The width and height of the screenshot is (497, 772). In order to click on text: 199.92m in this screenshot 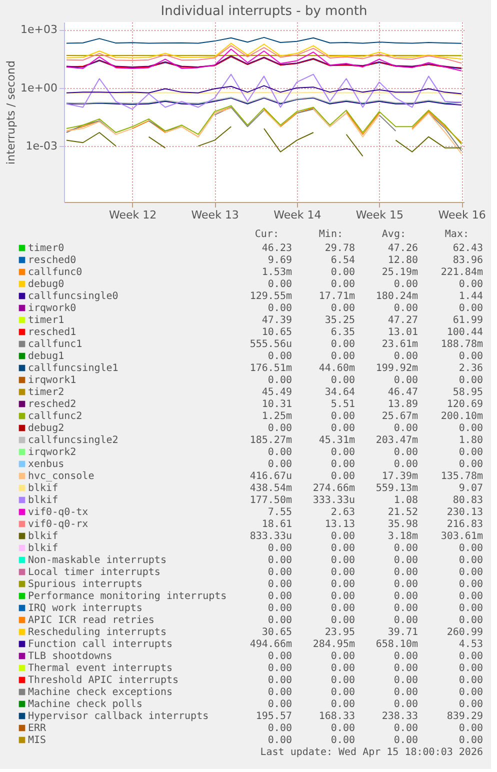, I will do `click(397, 368)`.